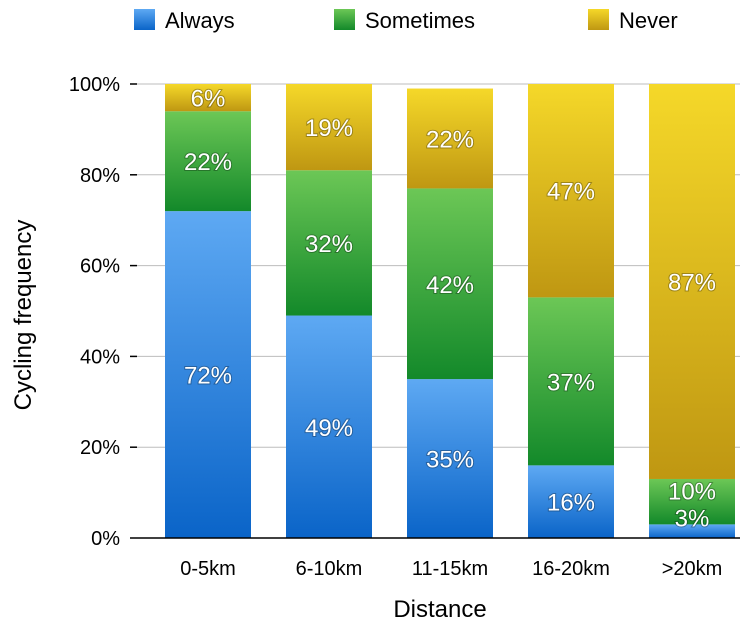 Image resolution: width=755 pixels, height=625 pixels. Describe the element at coordinates (692, 518) in the screenshot. I see `data-label: 3%` at that location.